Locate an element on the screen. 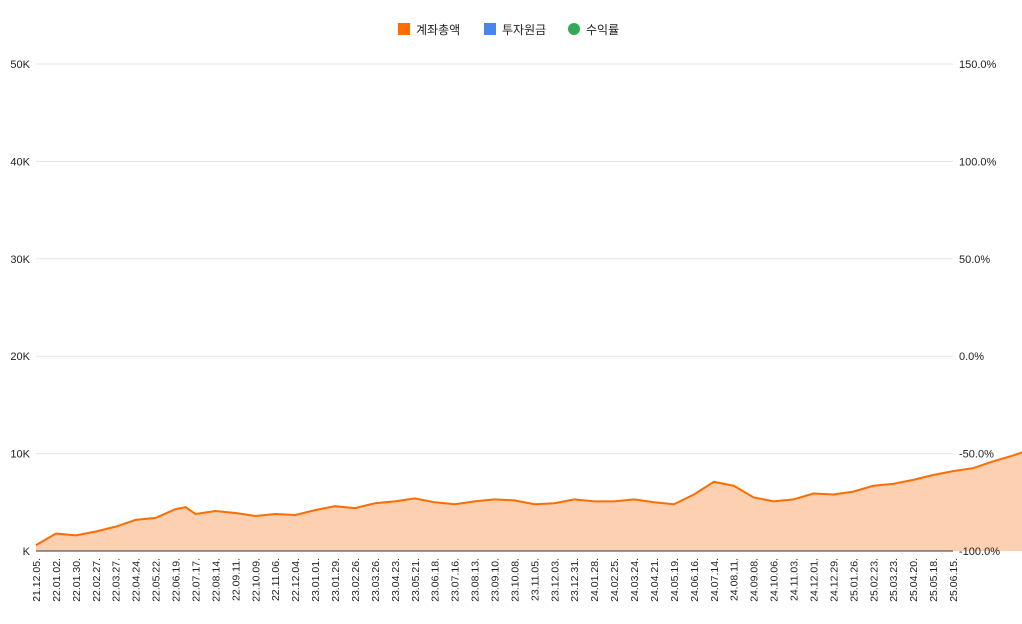 The image size is (1022, 624). x-axis-tick-label: 22.07.17. is located at coordinates (196, 580).